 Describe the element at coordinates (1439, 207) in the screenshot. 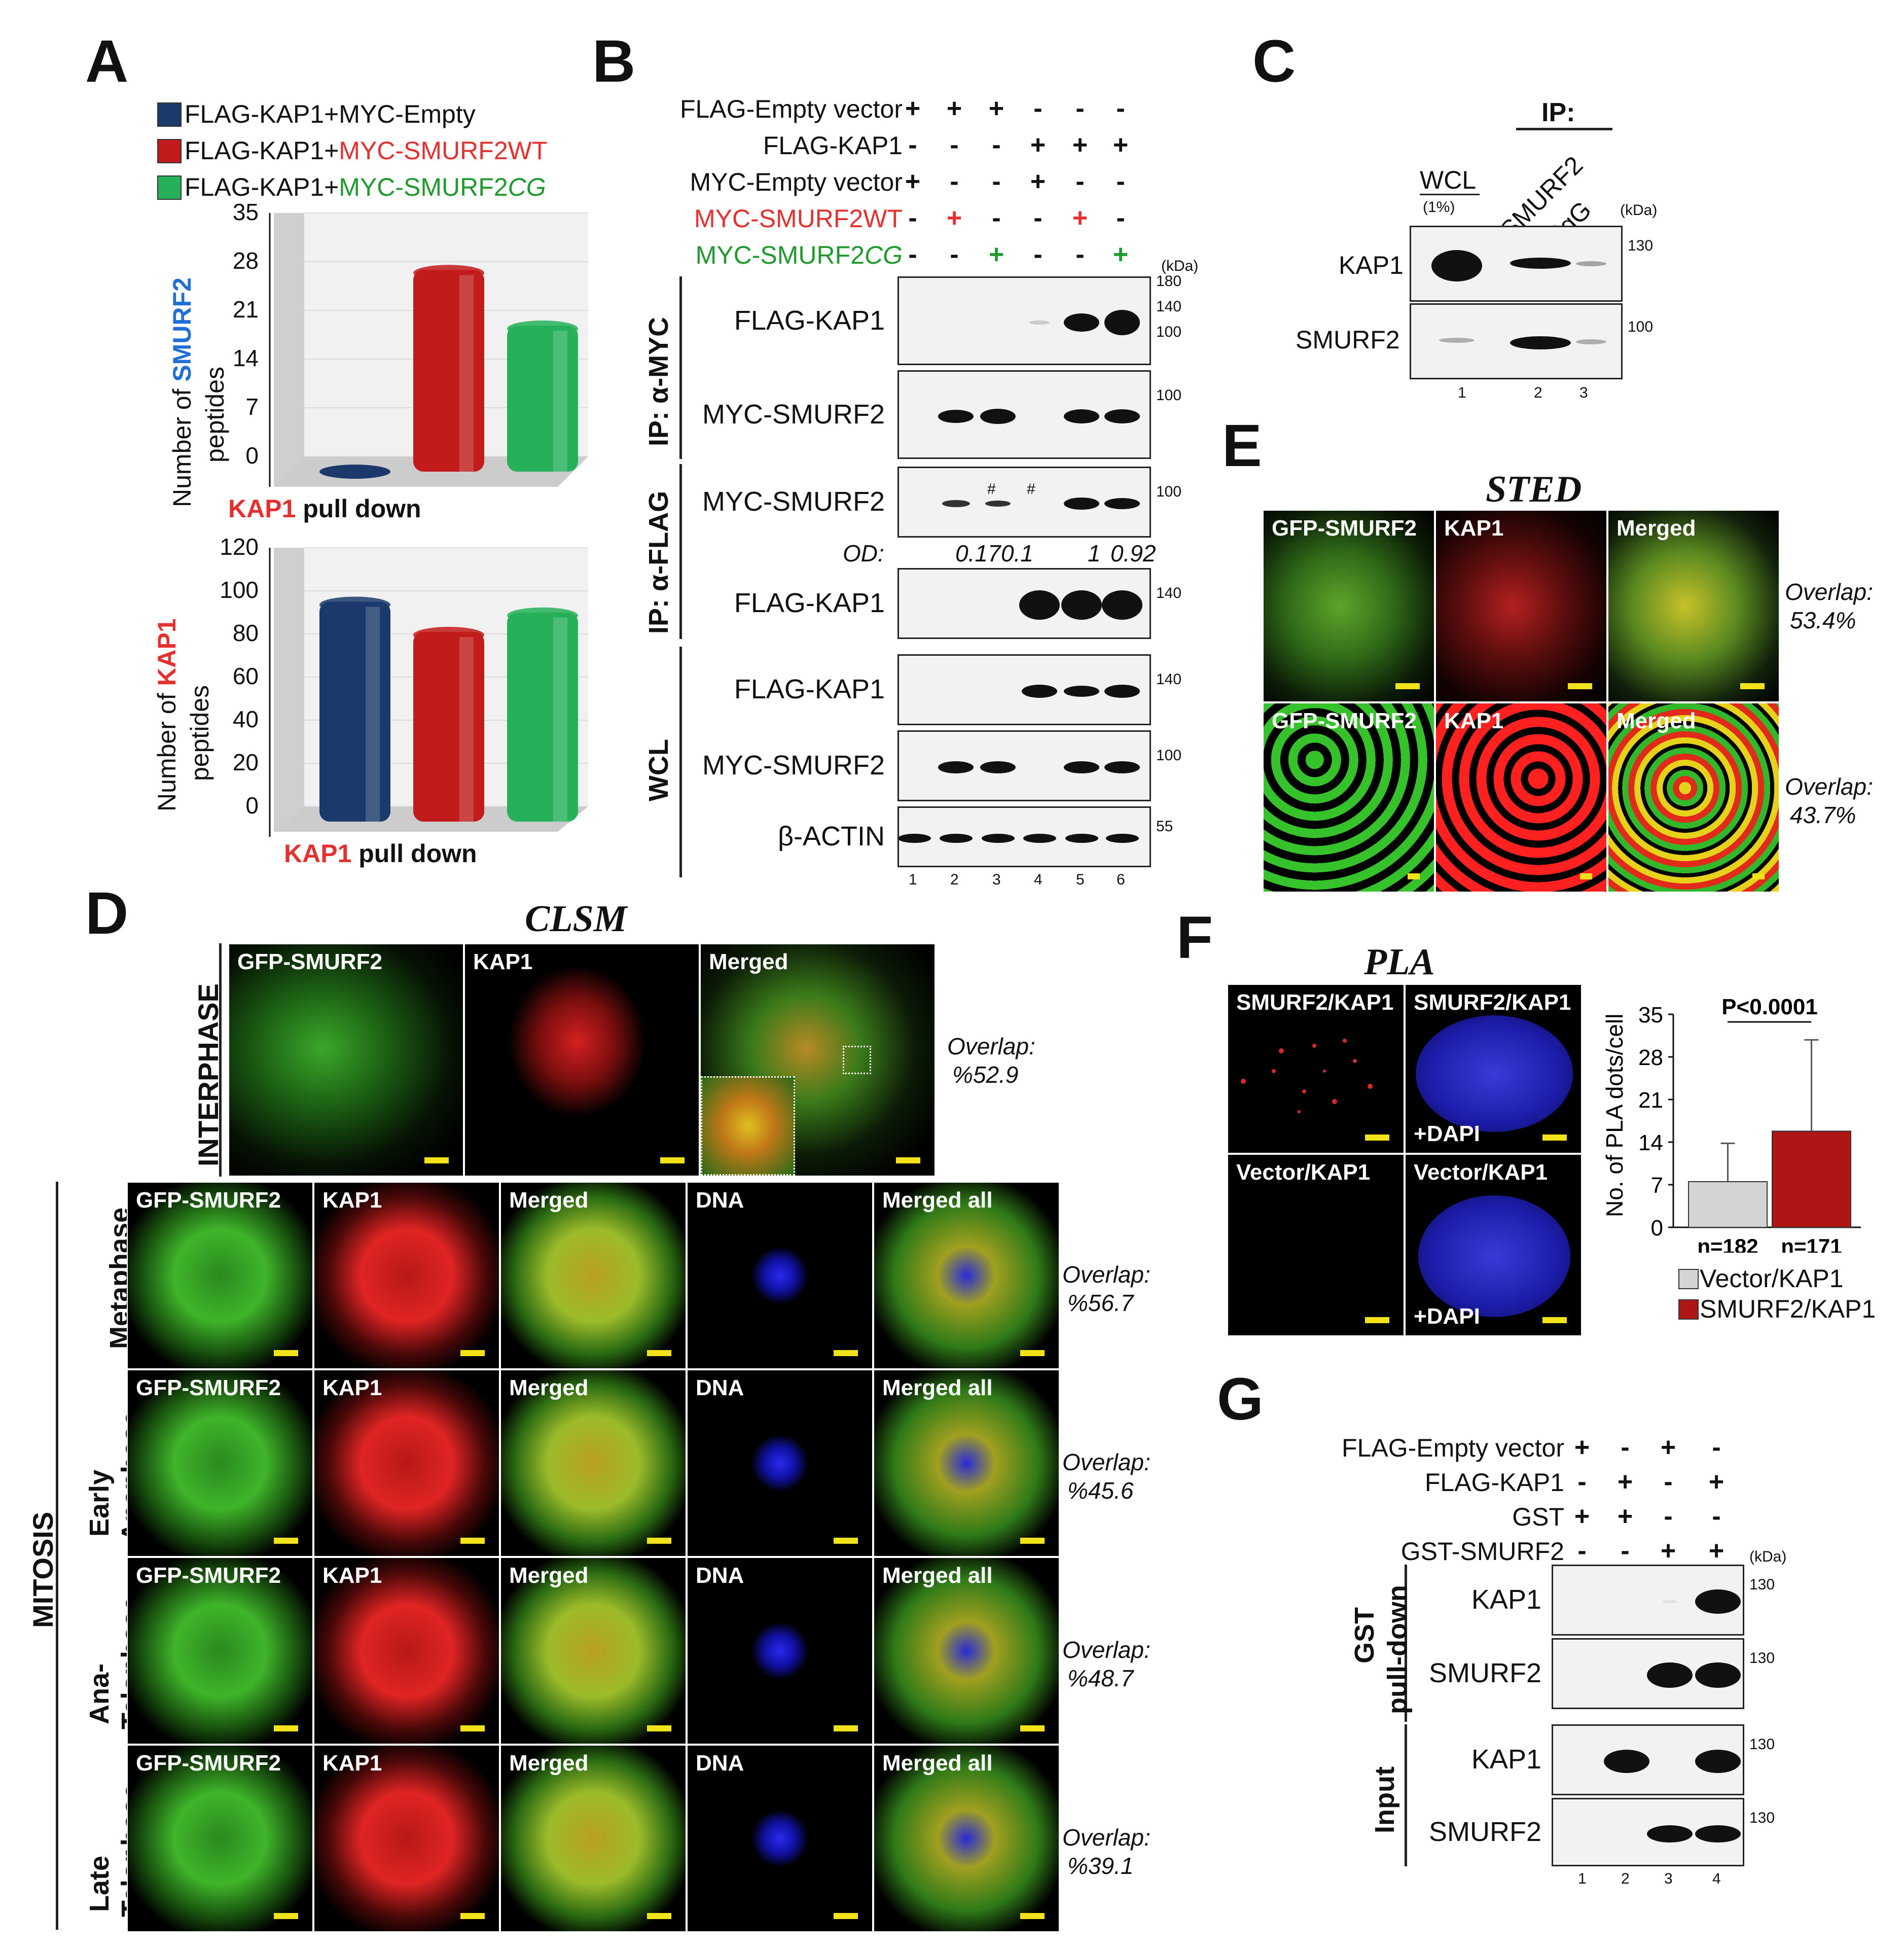

I see `wcl-sub: (1%)` at that location.